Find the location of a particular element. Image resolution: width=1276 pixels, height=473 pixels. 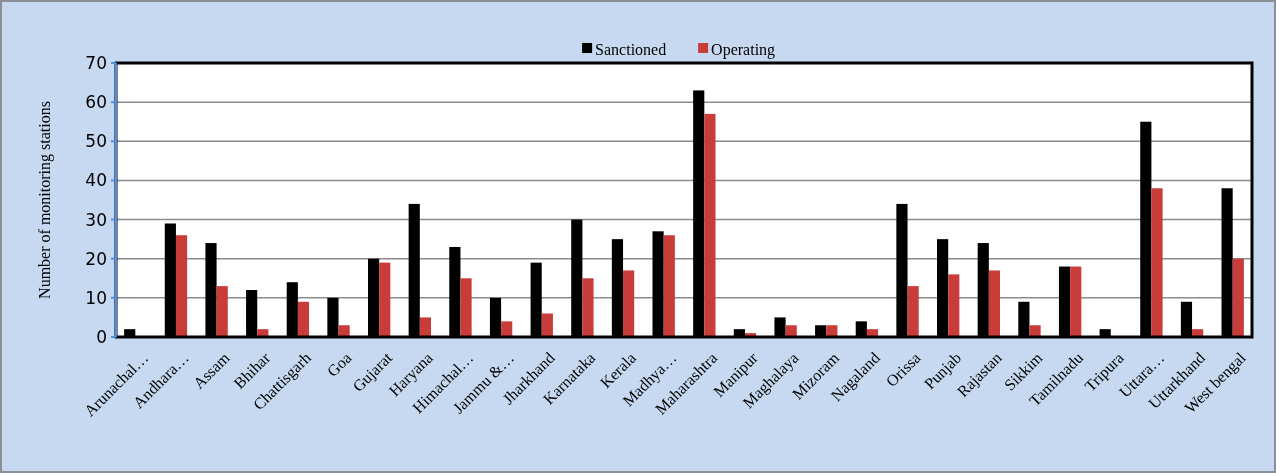

y-tick-label: 40 is located at coordinates (96, 180).